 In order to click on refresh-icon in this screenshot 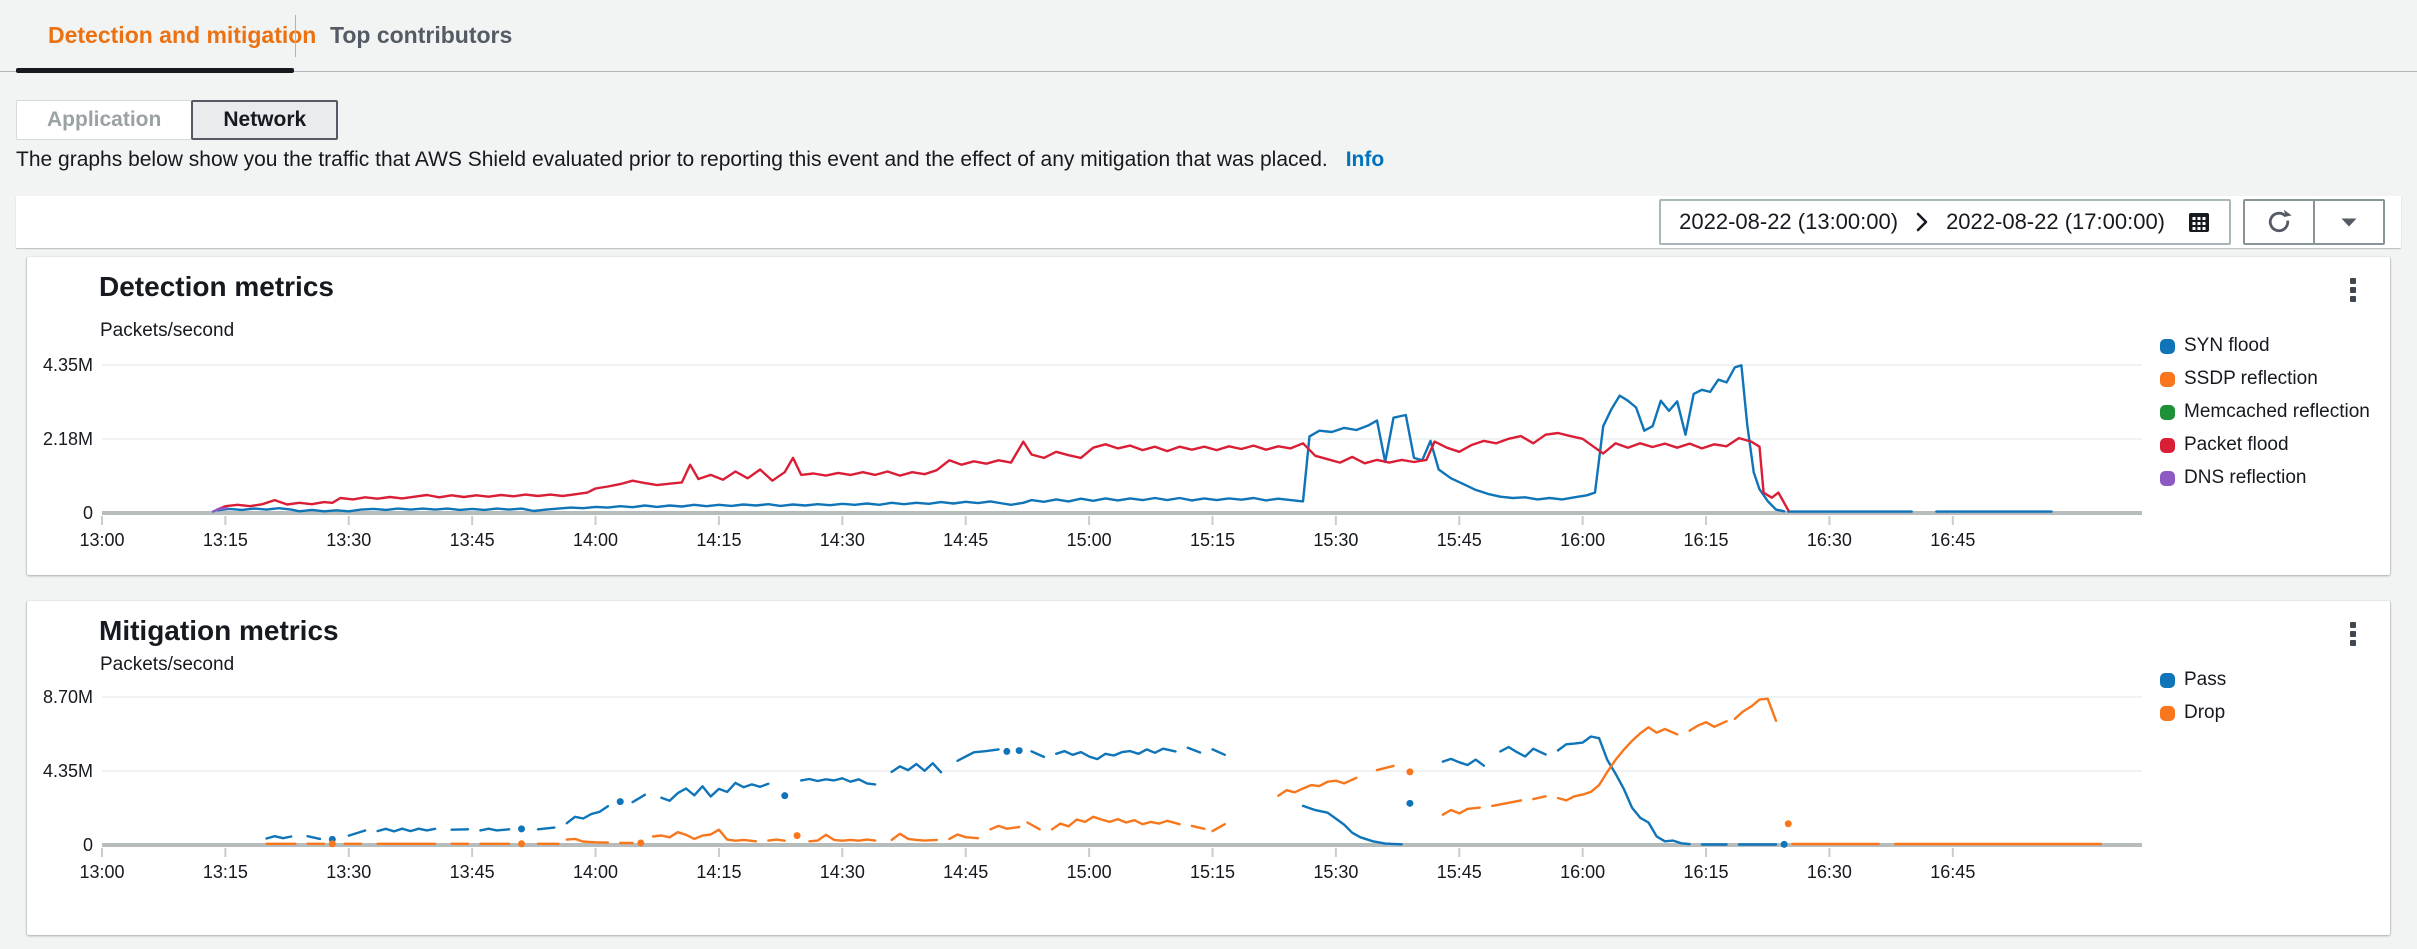, I will do `click(2279, 222)`.